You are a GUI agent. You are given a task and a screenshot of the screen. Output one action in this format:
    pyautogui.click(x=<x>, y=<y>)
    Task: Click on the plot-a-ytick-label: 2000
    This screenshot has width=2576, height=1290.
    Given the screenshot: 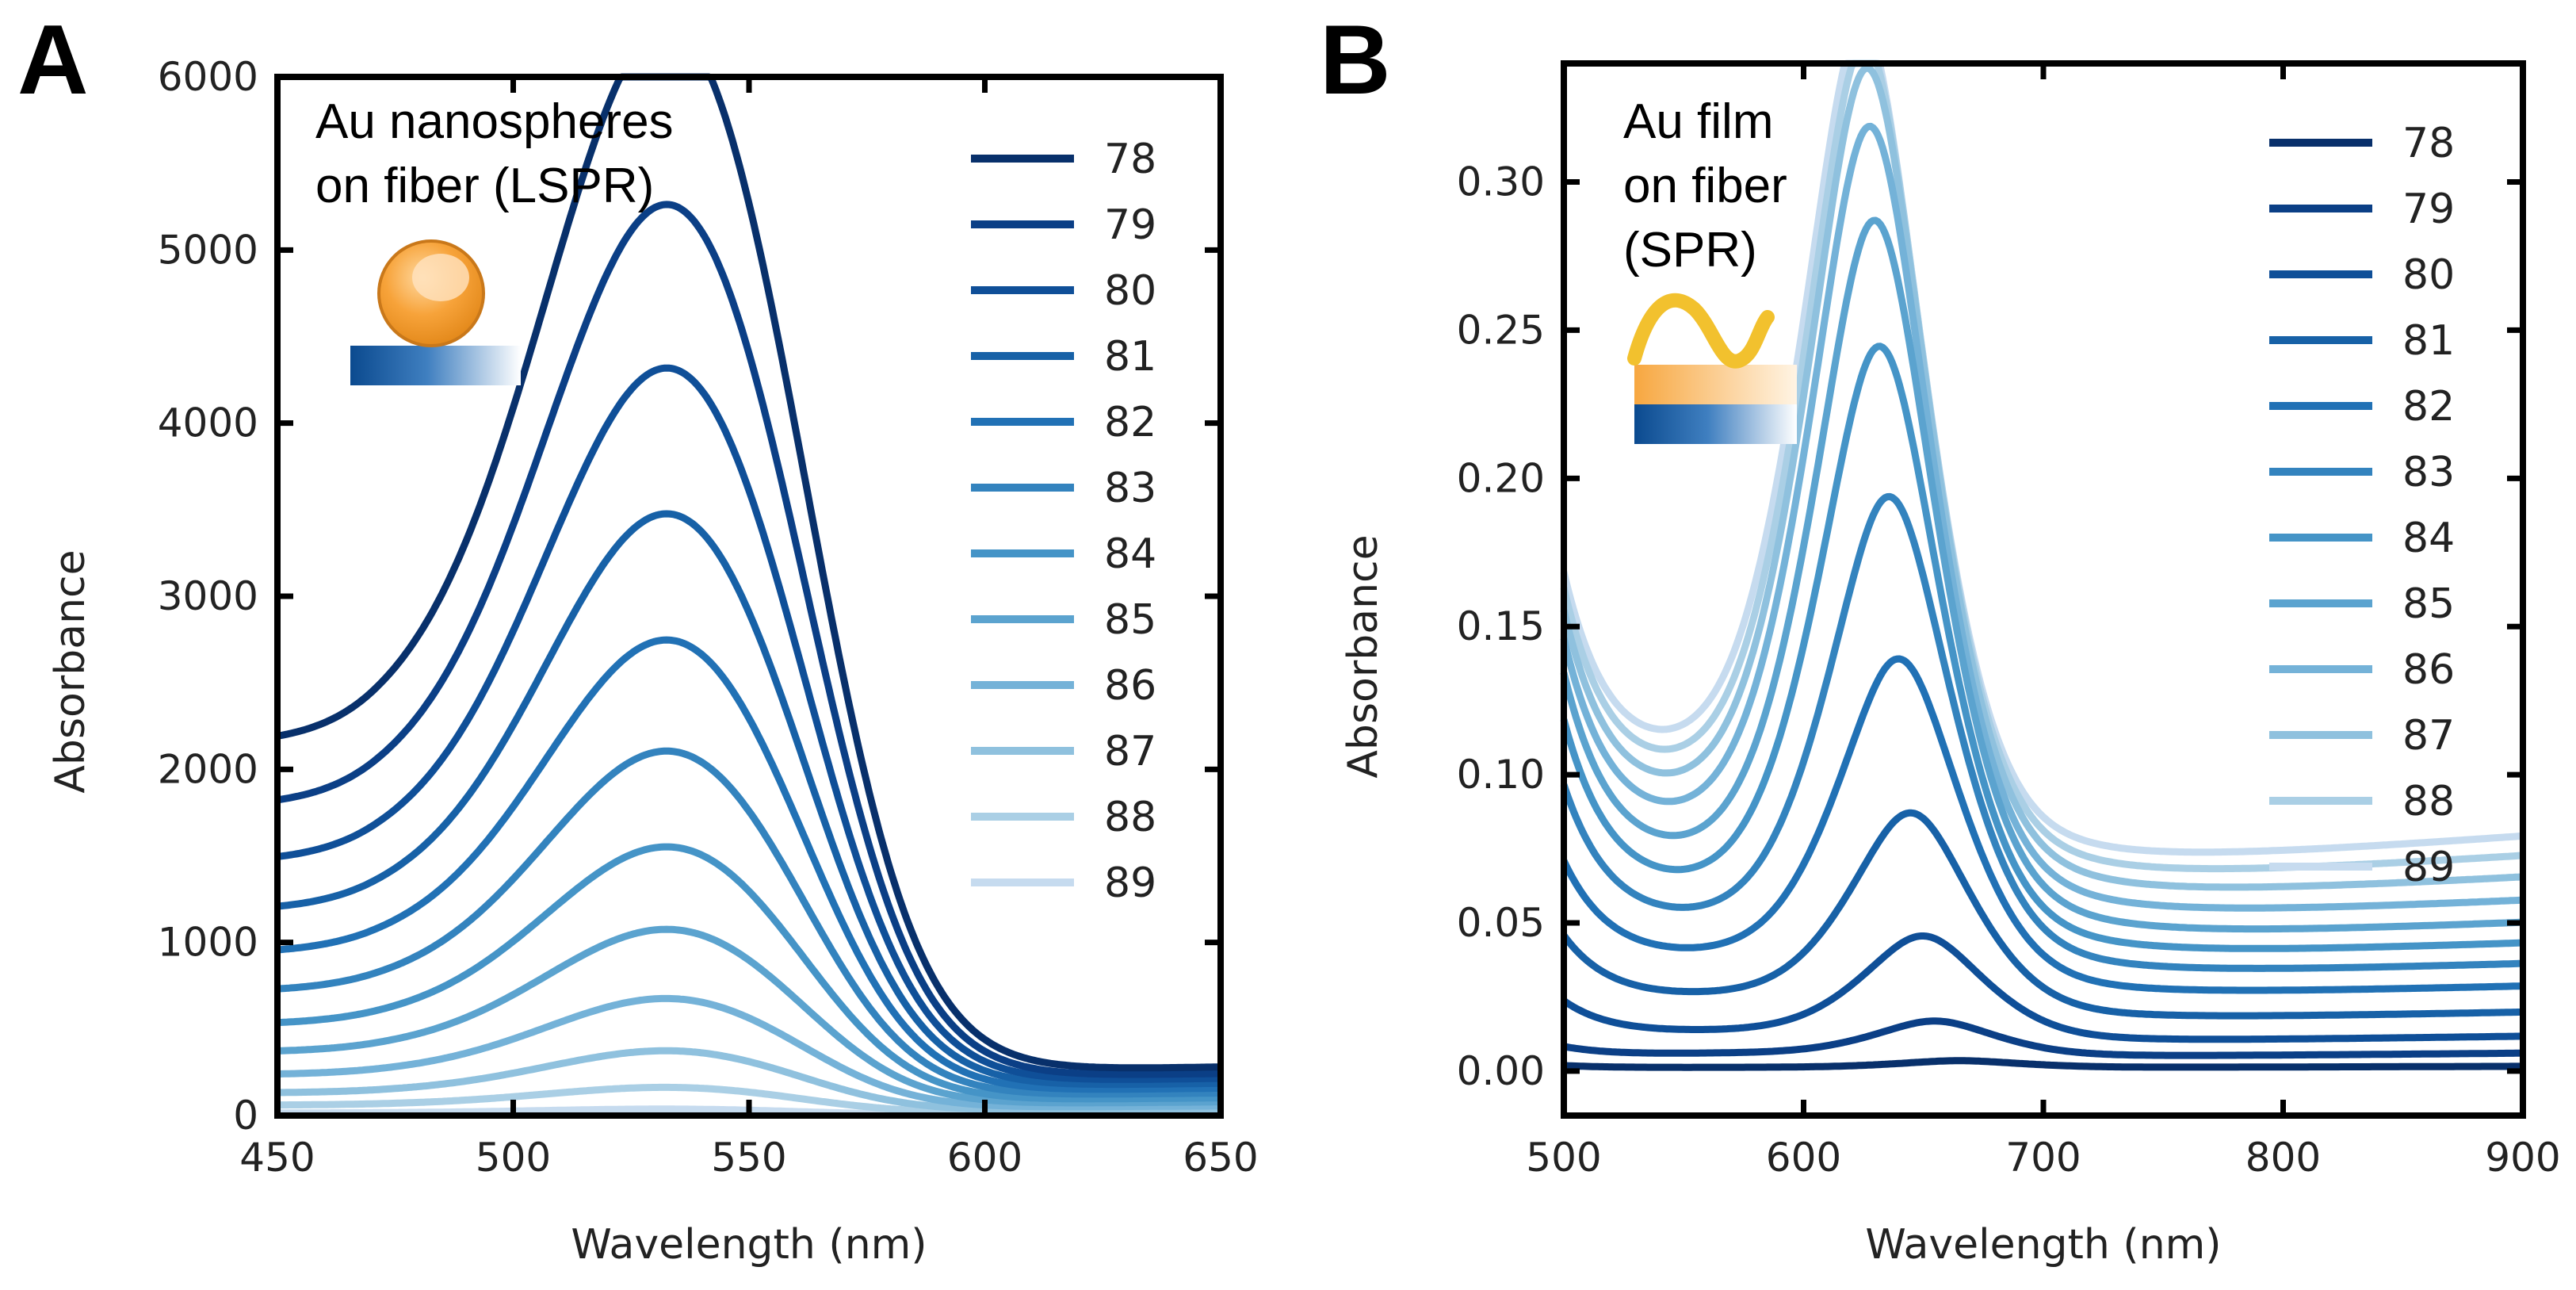 What is the action you would take?
    pyautogui.click(x=208, y=769)
    